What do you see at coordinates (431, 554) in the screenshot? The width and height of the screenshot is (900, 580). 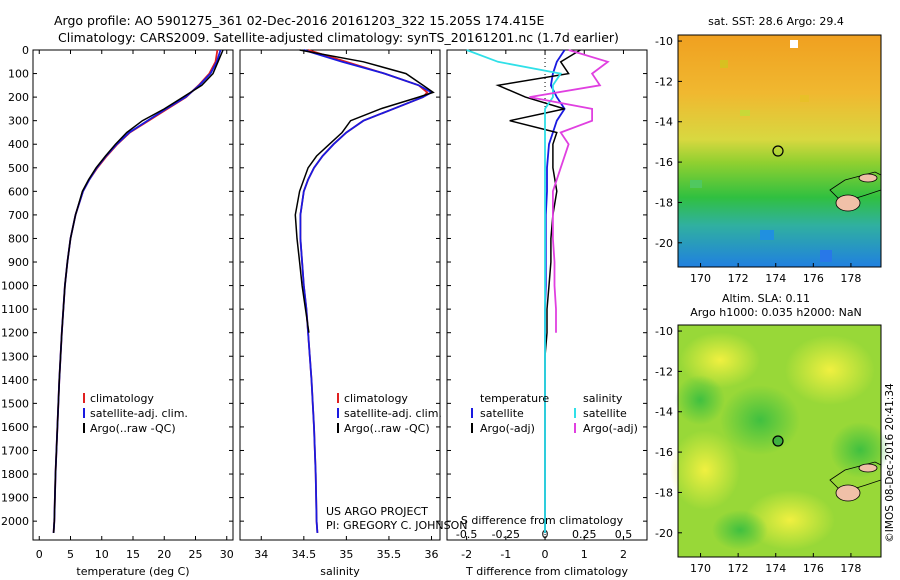 I see `x-tick-label: 36` at bounding box center [431, 554].